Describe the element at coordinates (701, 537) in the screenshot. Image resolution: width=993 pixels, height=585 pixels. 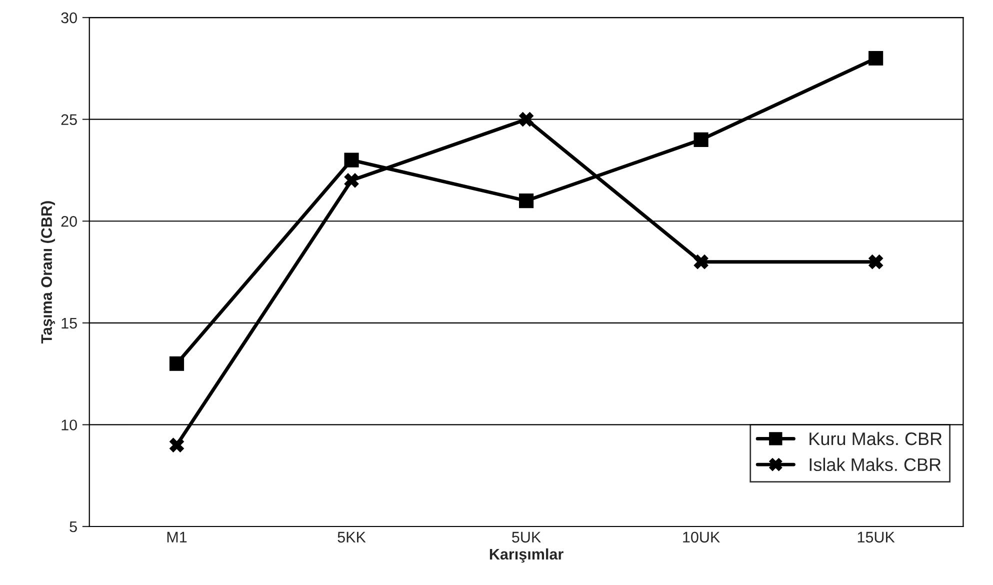
I see `x-tick-label: 10UK` at that location.